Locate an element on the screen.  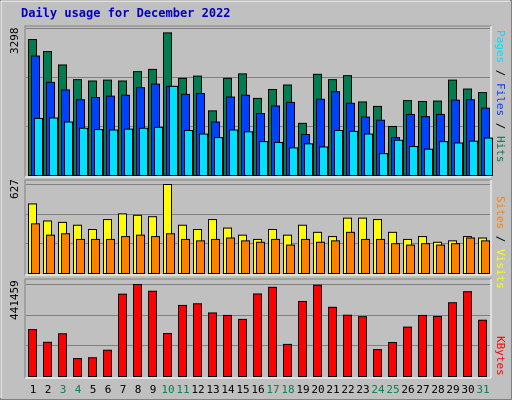
y-max-label-kbytes: 441459 is located at coordinates (14, 300).